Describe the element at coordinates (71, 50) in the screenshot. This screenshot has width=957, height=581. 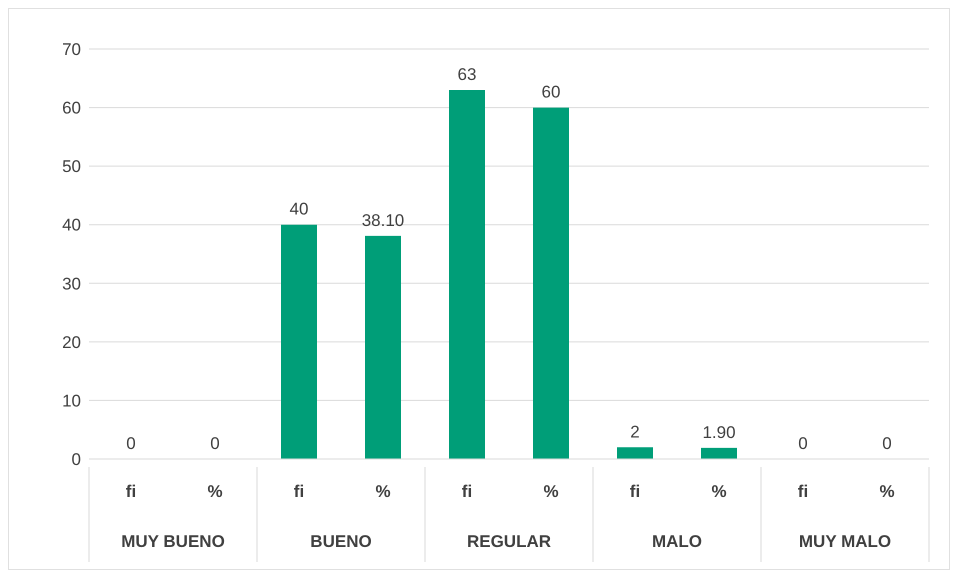
I see `y-tick-label: 70` at that location.